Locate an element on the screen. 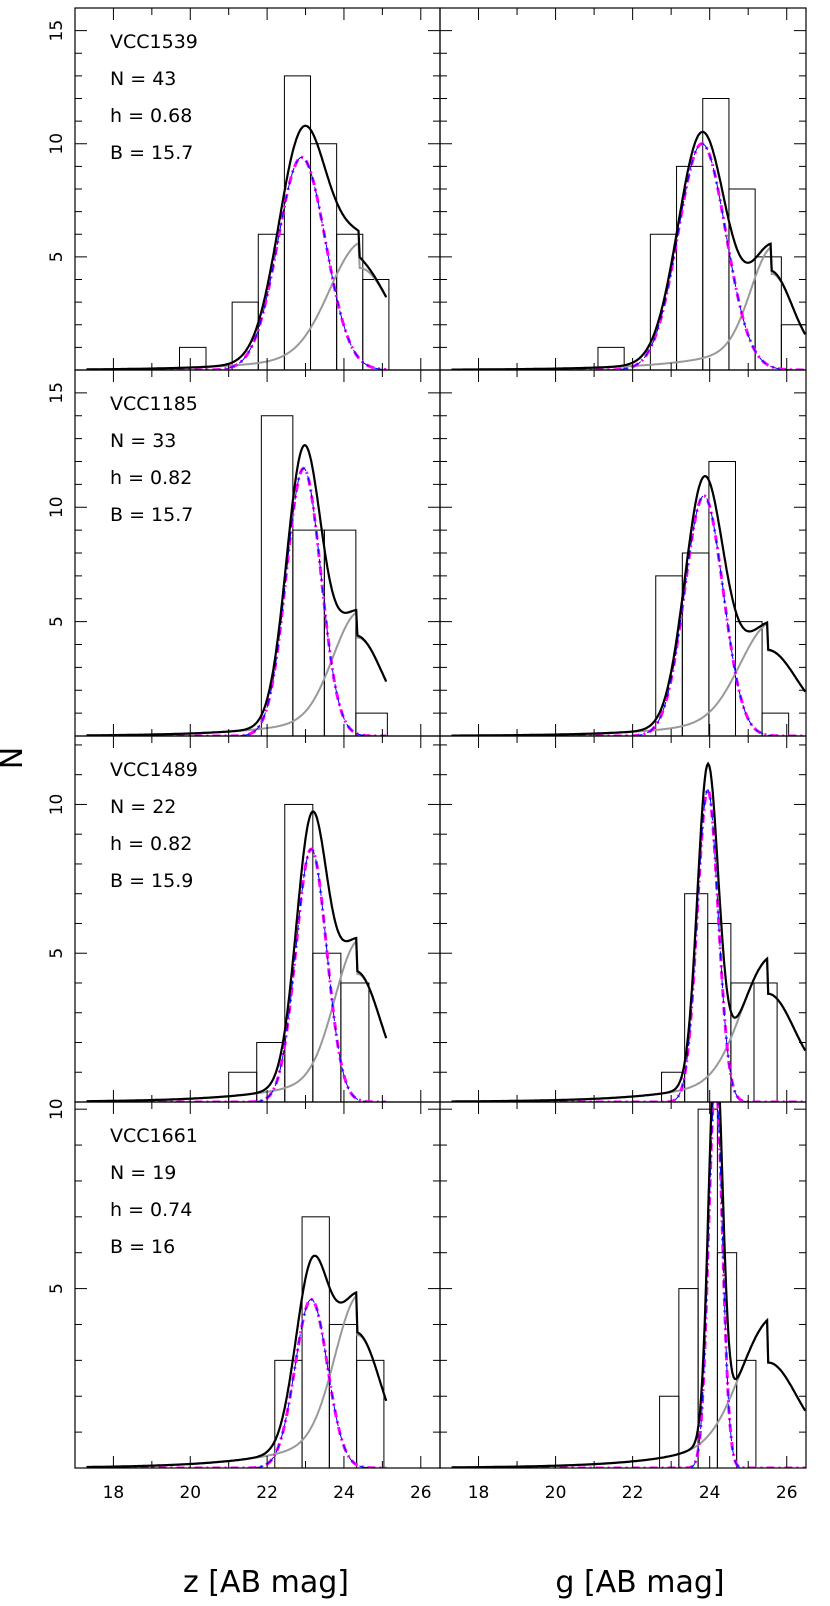 This screenshot has width=830, height=1606. panel-info-text: h = 0.82 is located at coordinates (151, 844).